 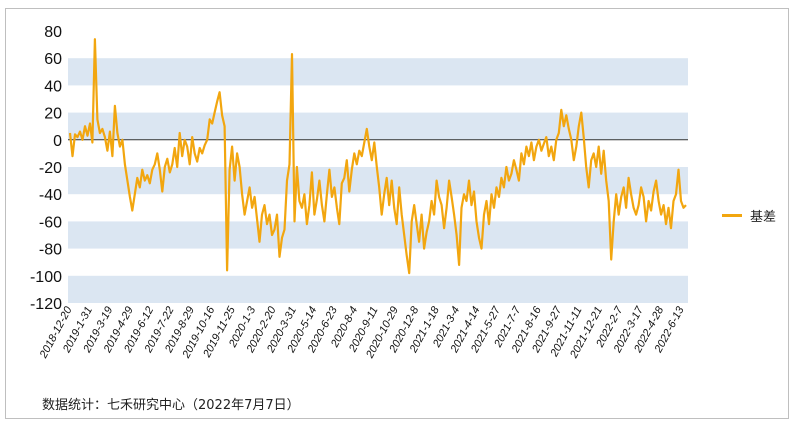 What do you see at coordinates (53, 114) in the screenshot?
I see `y-tick-label: 20` at bounding box center [53, 114].